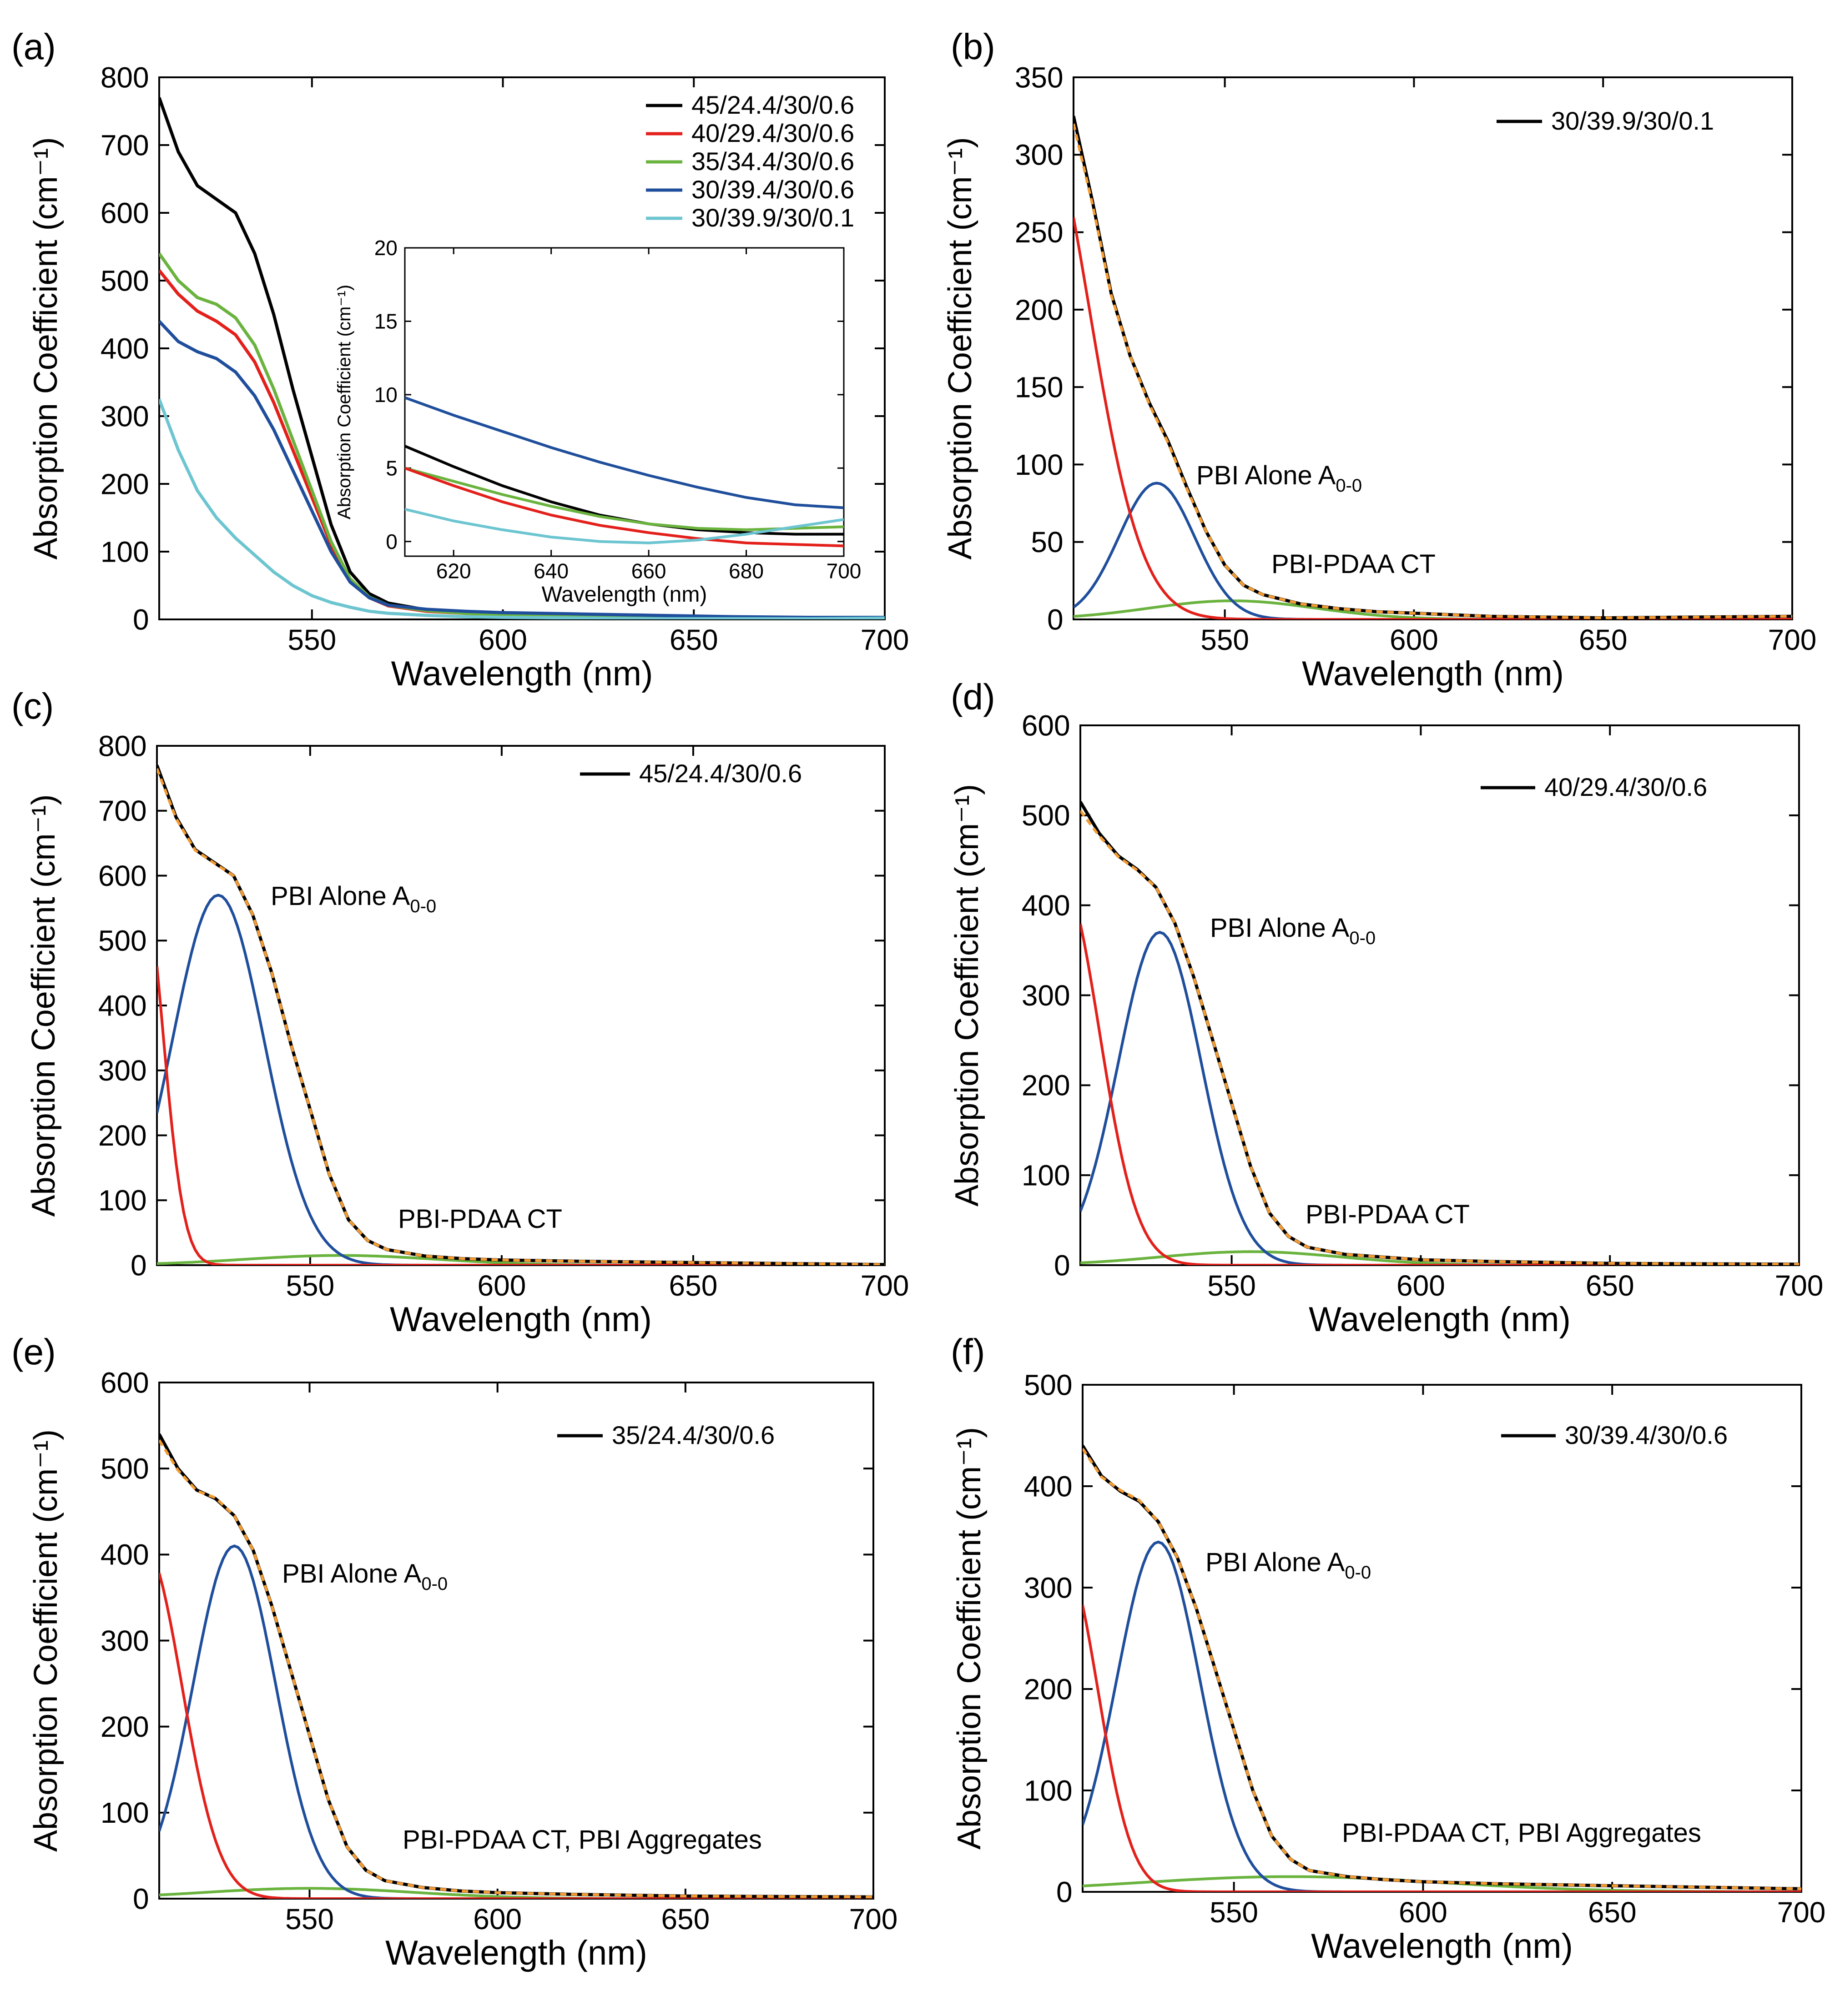 Image resolution: width=1845 pixels, height=2016 pixels. I want to click on inset-plot-area, so click(624, 472).